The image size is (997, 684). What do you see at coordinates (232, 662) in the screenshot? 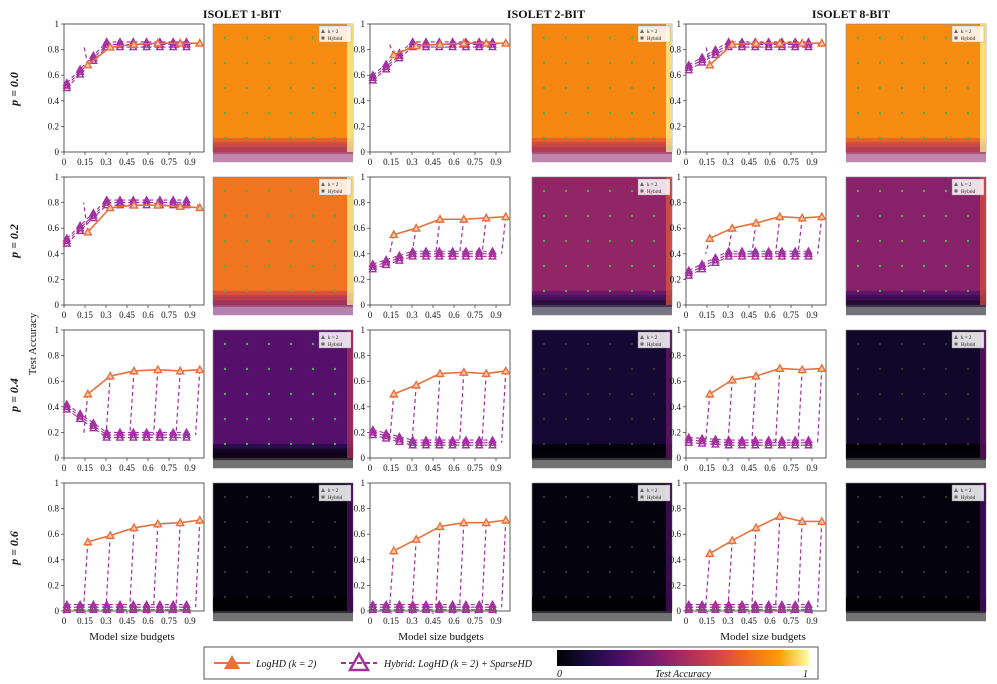
I see `legend-triangle-icon-loghd` at bounding box center [232, 662].